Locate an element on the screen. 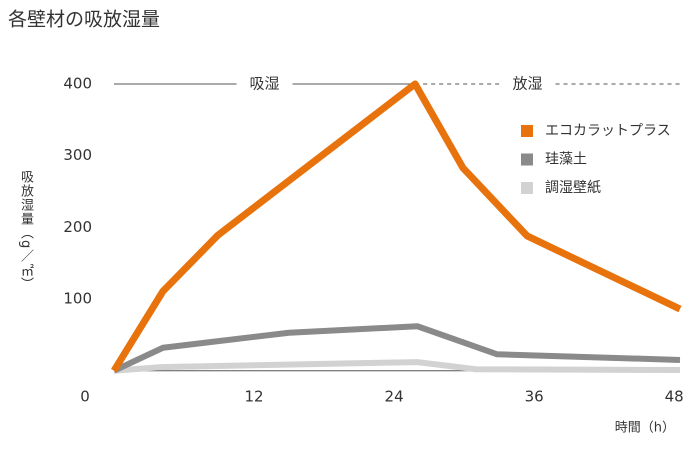 The width and height of the screenshot is (700, 450). annotation: 放湿 is located at coordinates (528, 84).